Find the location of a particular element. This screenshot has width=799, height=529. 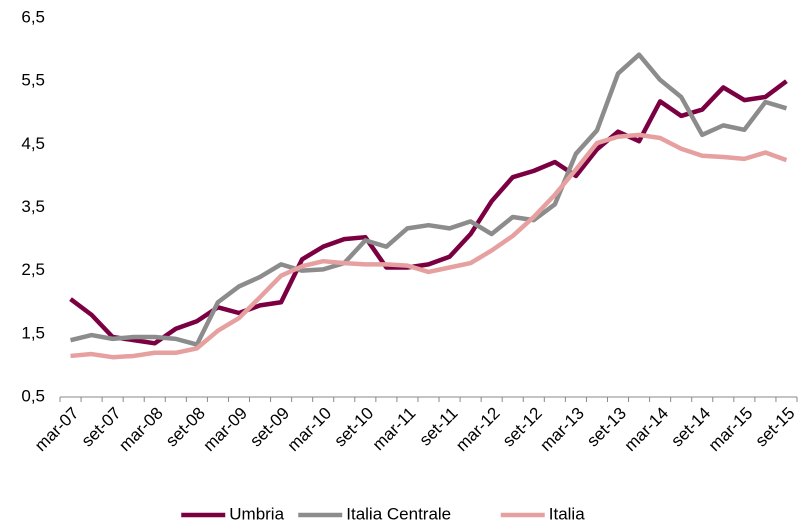

y-tick-label: 0,5 is located at coordinates (33, 395).